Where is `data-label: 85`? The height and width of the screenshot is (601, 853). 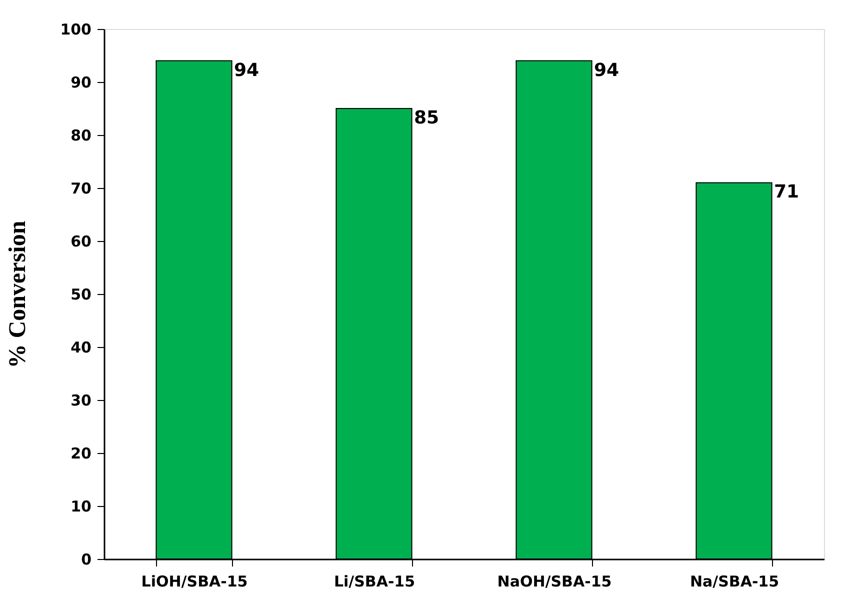 data-label: 85 is located at coordinates (427, 118).